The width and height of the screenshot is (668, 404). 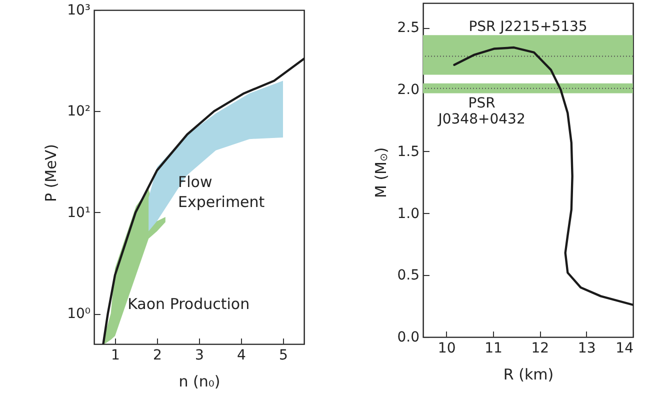 What do you see at coordinates (157, 356) in the screenshot?
I see `x-tick-label: 2` at bounding box center [157, 356].